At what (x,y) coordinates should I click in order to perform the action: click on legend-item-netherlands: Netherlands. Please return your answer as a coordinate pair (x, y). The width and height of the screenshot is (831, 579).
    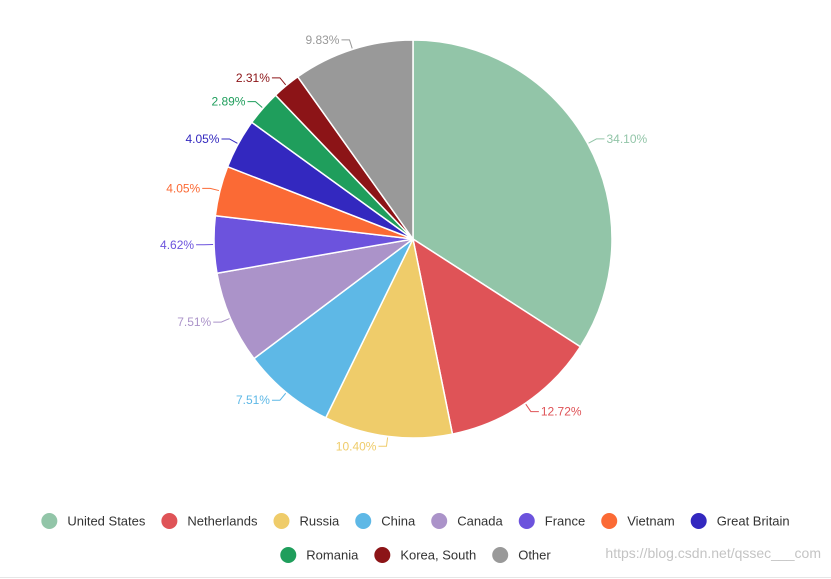
    Looking at the image, I should click on (209, 521).